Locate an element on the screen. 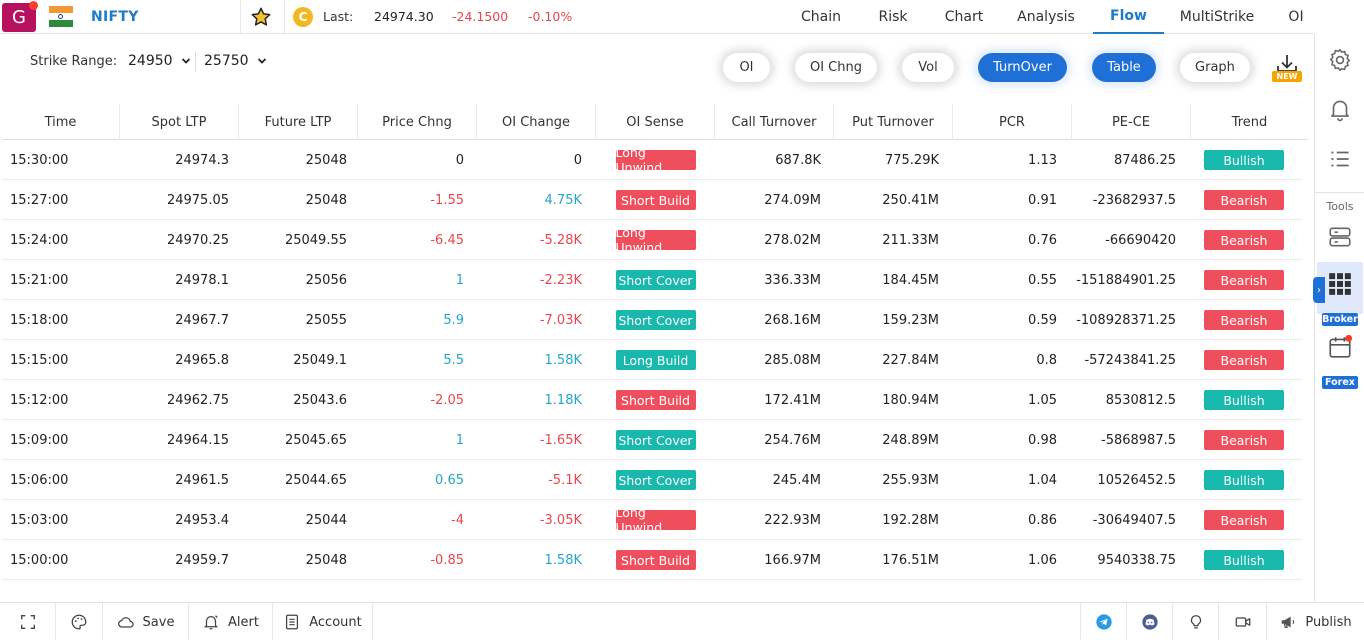 This screenshot has width=1364, height=640. cell-pcr-value: 1.04 is located at coordinates (1042, 480).